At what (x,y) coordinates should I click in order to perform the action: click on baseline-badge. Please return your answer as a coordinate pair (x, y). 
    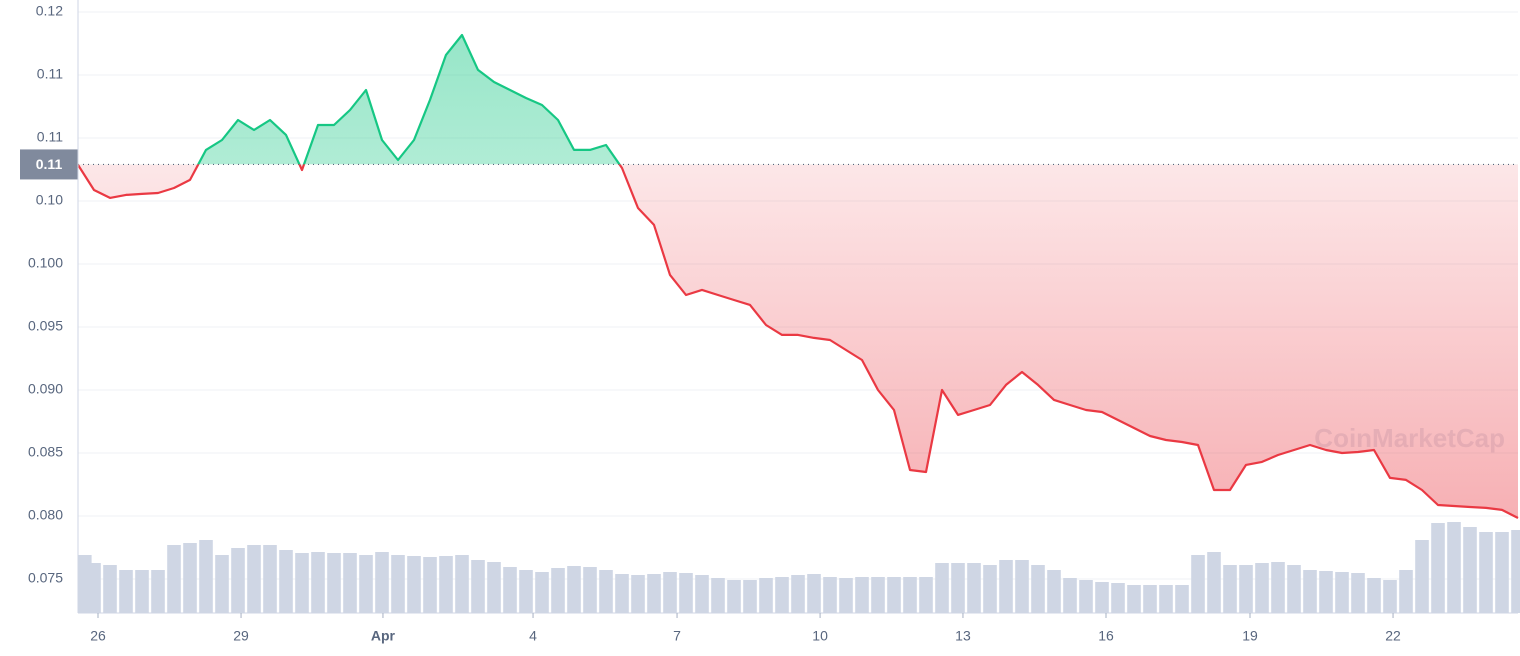
    Looking at the image, I should click on (49, 164).